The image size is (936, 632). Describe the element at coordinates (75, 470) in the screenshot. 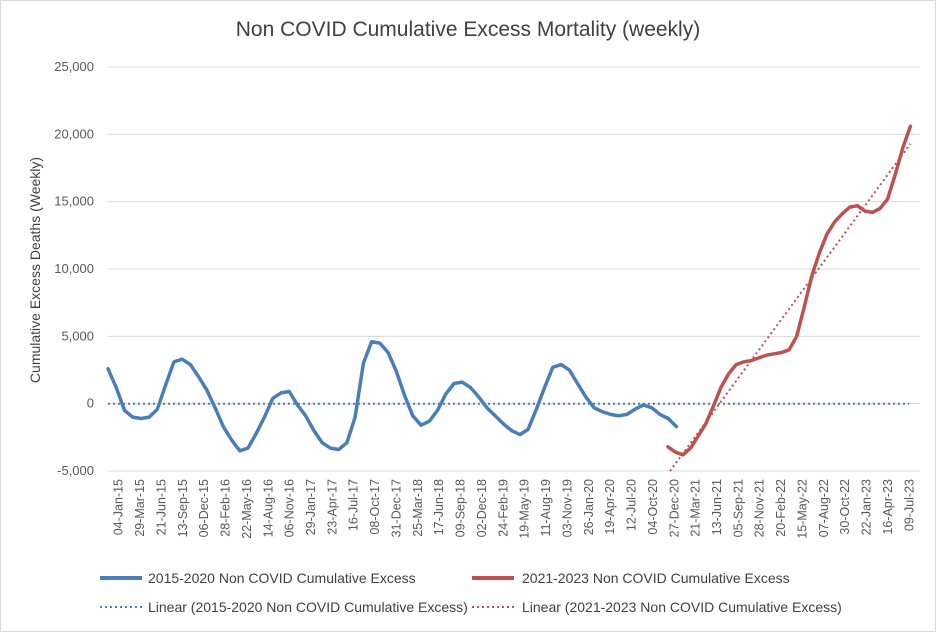

I see `y-tick-label: -5,000` at that location.